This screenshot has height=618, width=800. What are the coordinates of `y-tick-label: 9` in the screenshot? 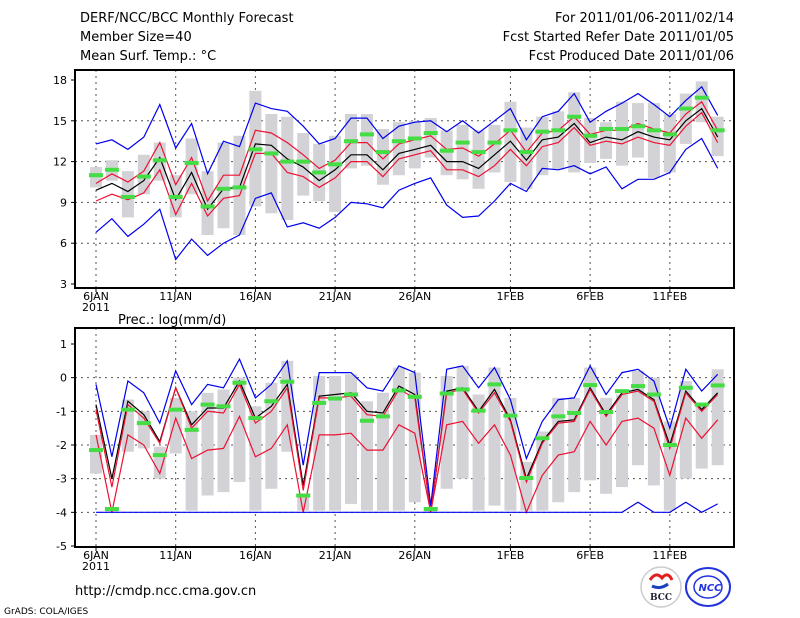 It's located at (63, 202).